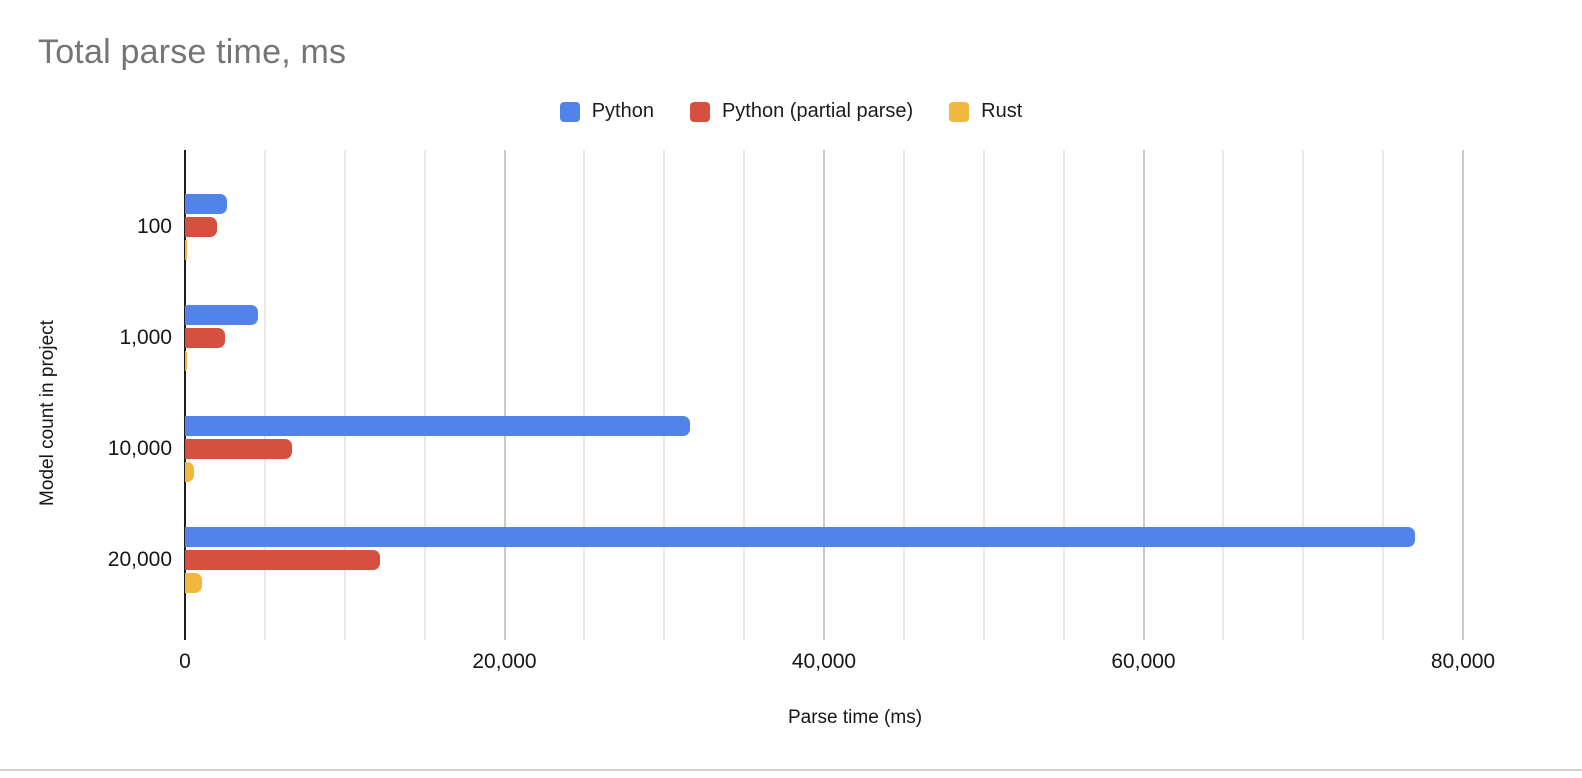 This screenshot has height=778, width=1582. What do you see at coordinates (192, 52) in the screenshot?
I see `chart-title: Total parse time, ms` at bounding box center [192, 52].